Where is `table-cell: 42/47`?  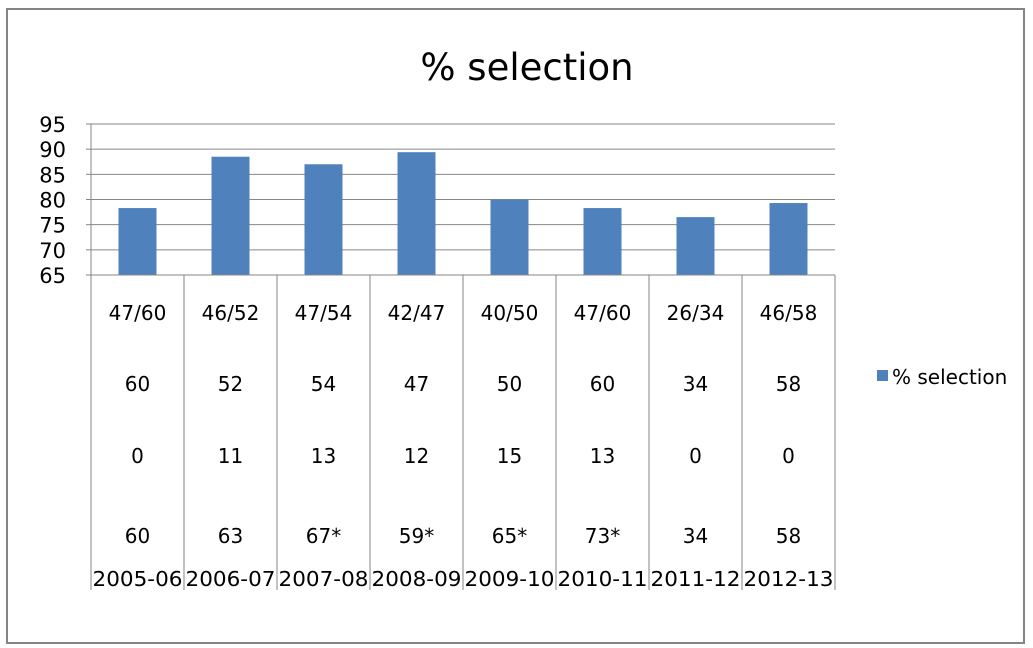 table-cell: 42/47 is located at coordinates (417, 313).